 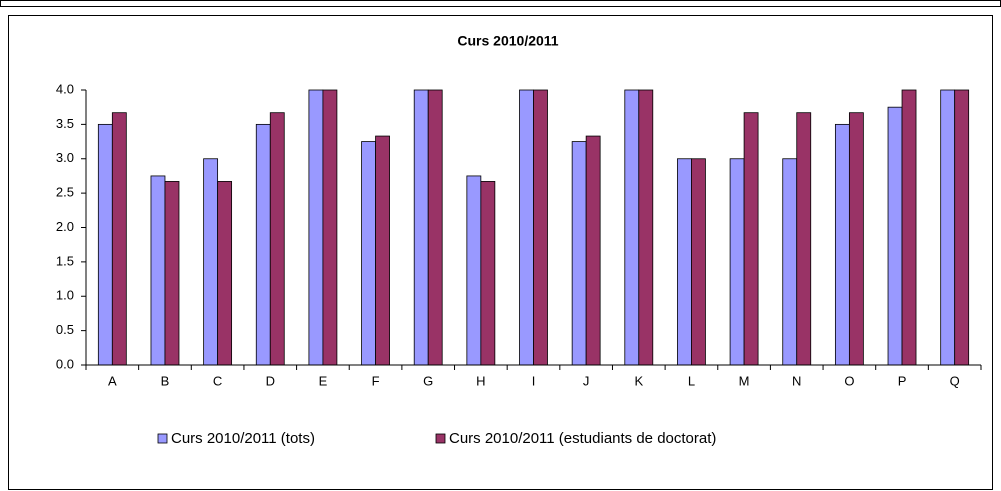 What do you see at coordinates (65, 260) in the screenshot?
I see `y-tick-label: 1.5` at bounding box center [65, 260].